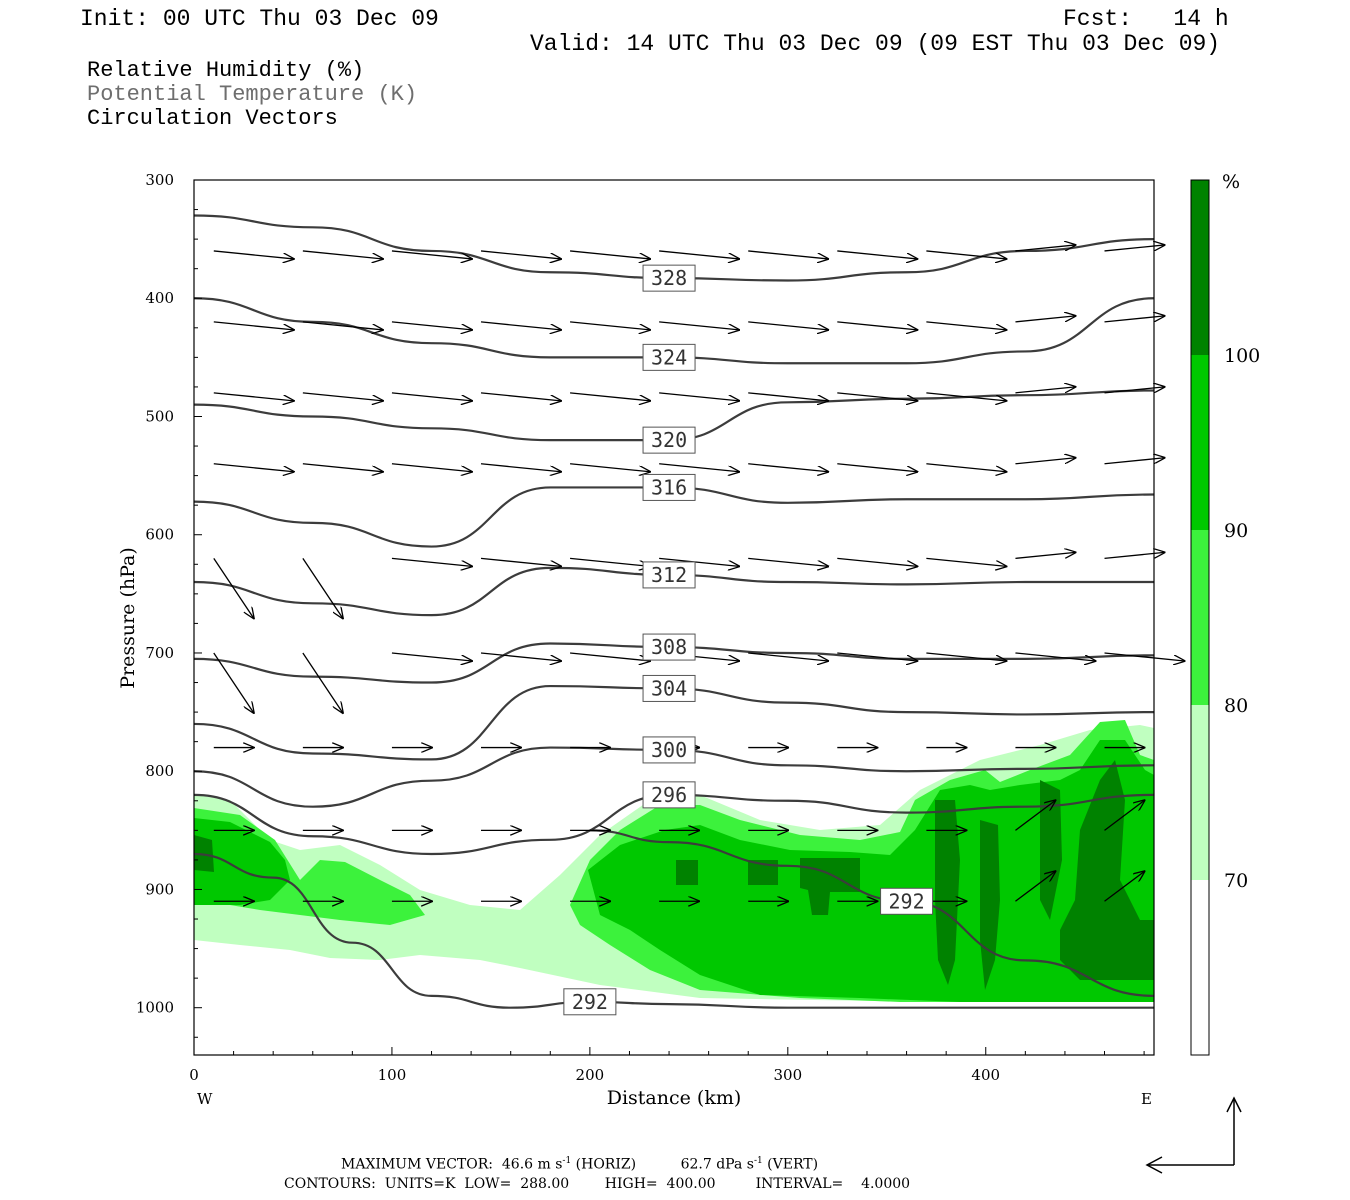 This screenshot has width=1350, height=1200. Describe the element at coordinates (205, 1099) in the screenshot. I see `west-label: W` at that location.